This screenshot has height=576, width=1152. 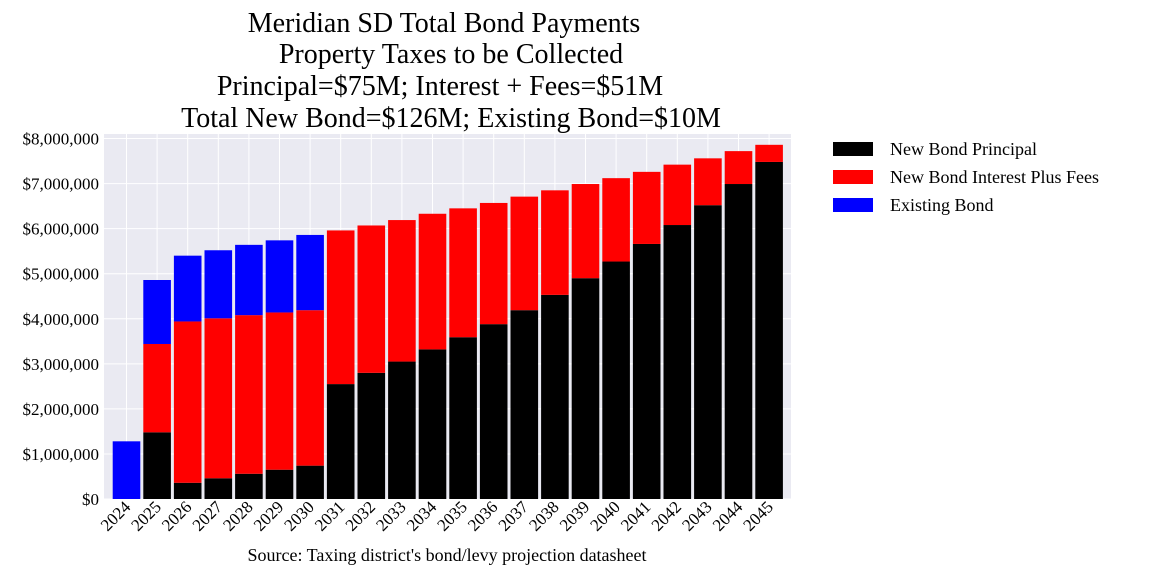 I want to click on bar-new-bond-interest-plus-fees-2040, so click(x=616, y=220).